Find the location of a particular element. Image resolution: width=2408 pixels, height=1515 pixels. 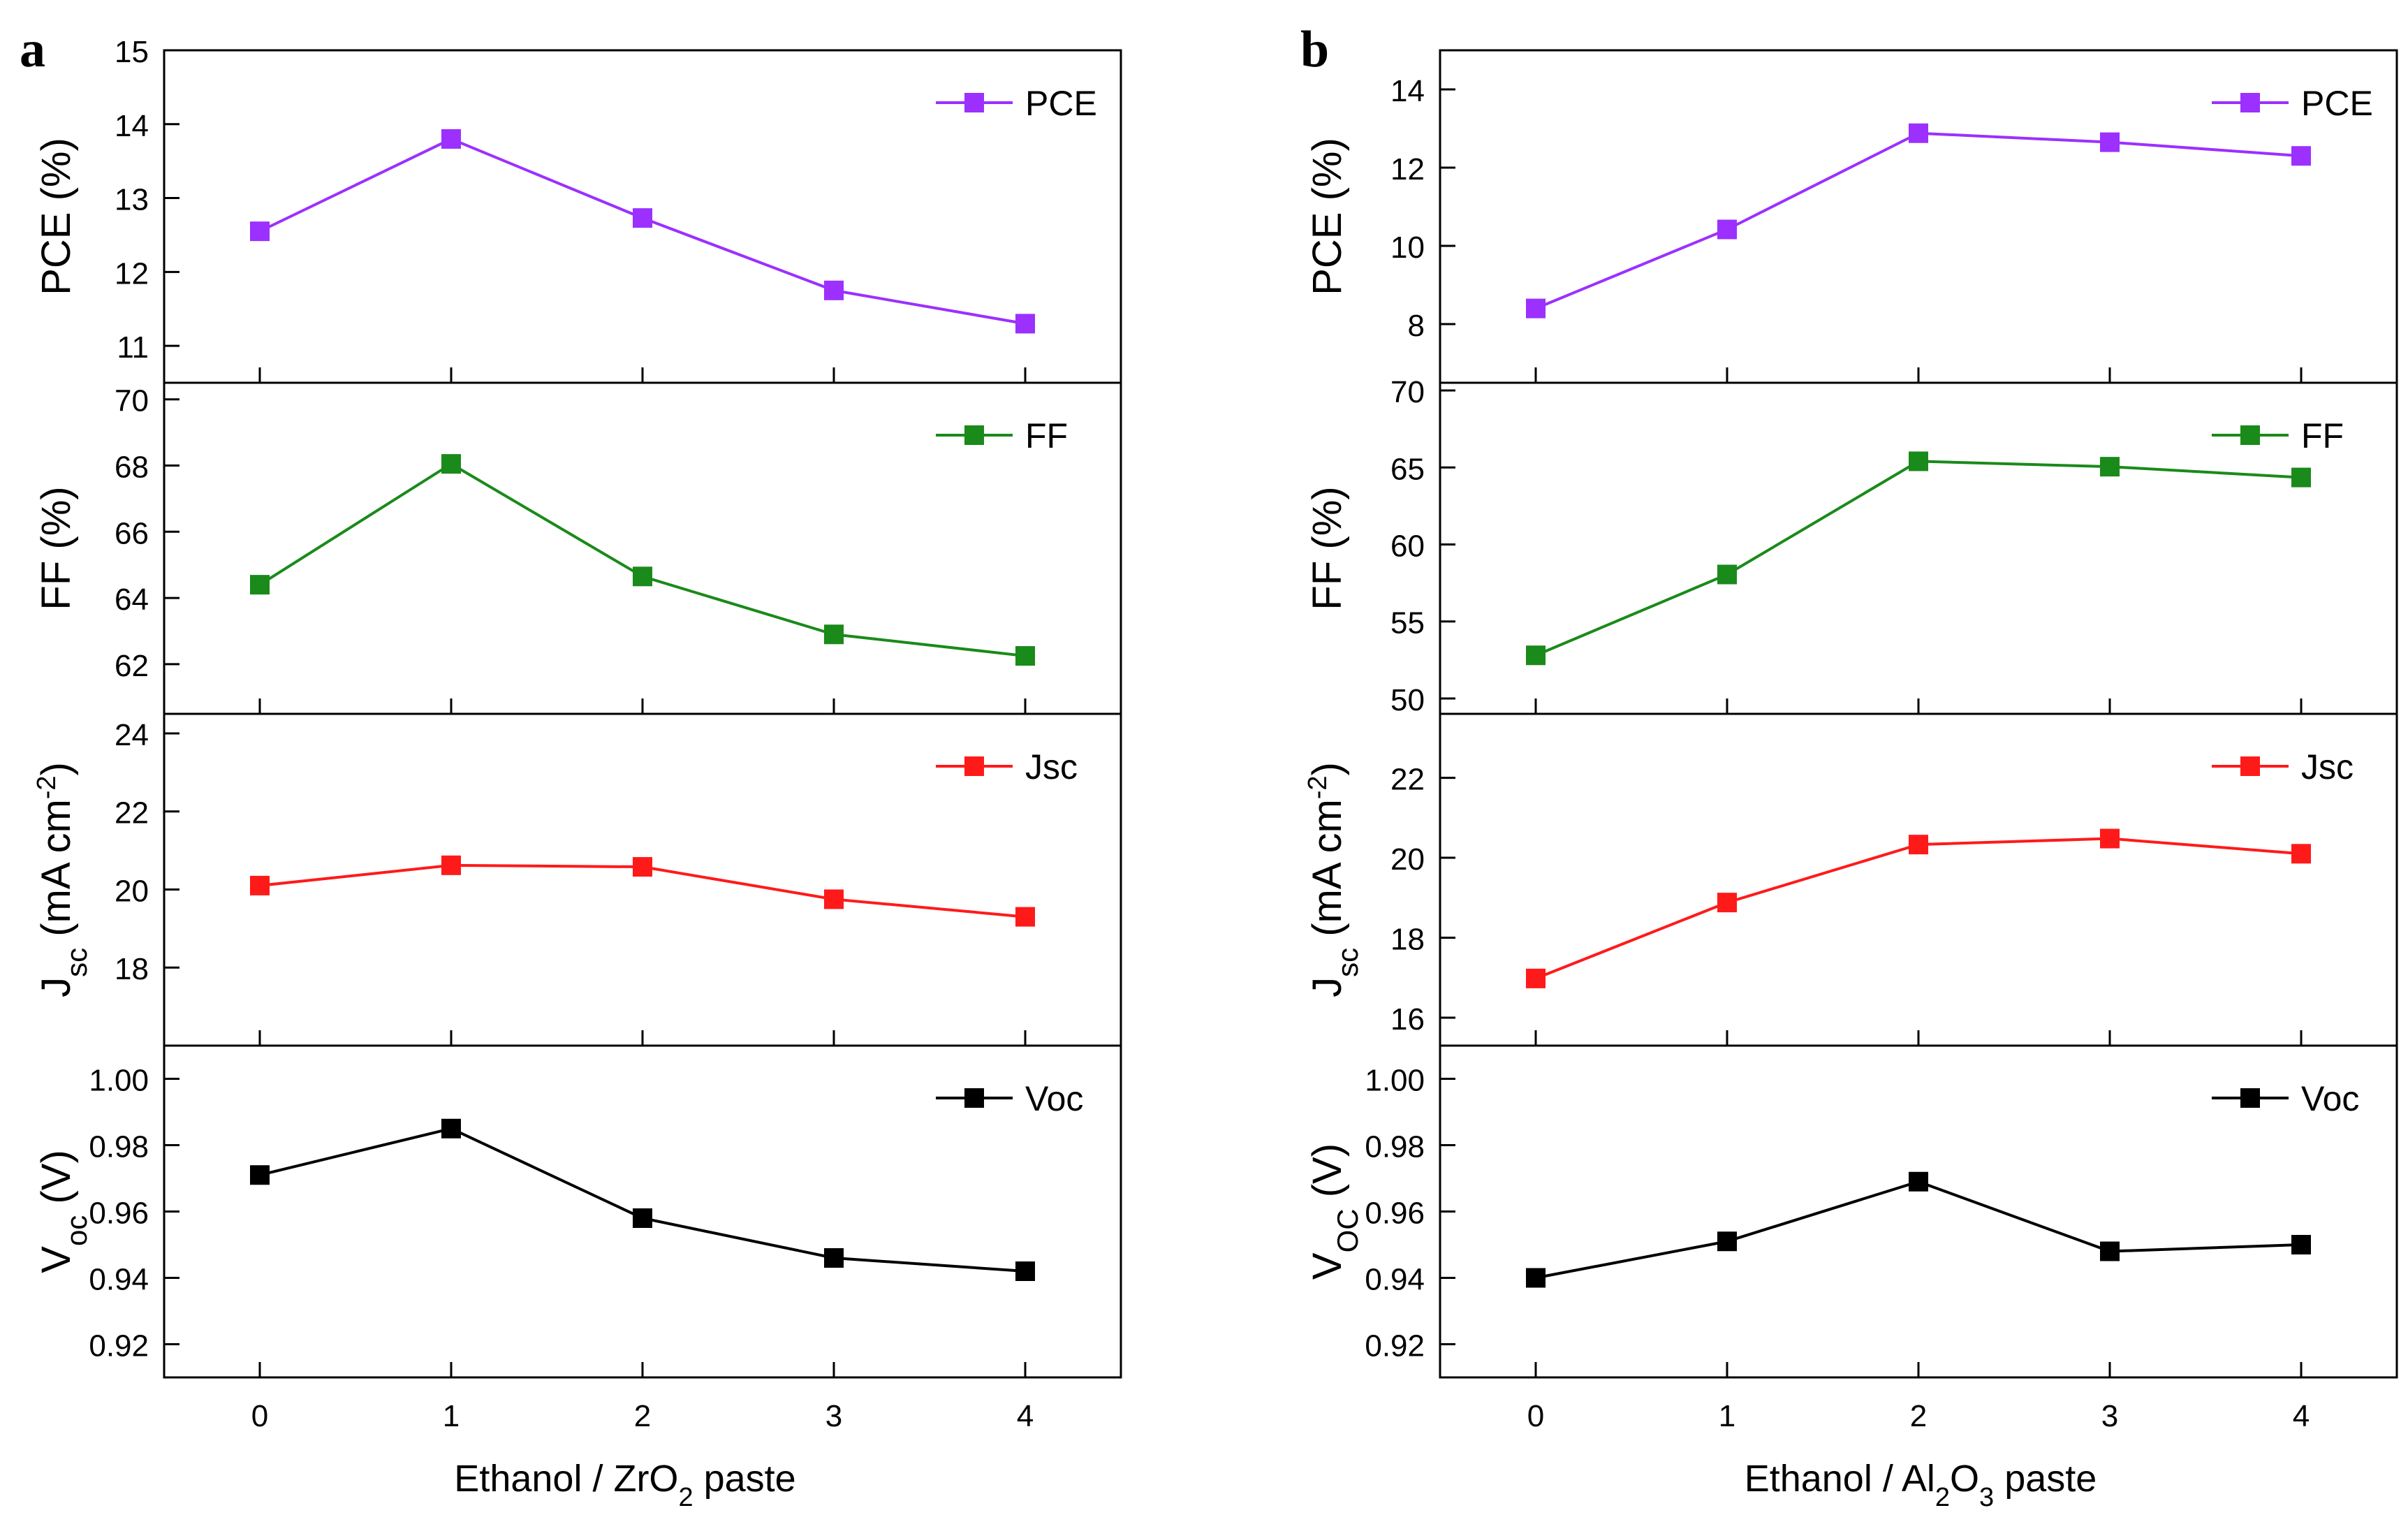

y-label-suffix: (mA cm is located at coordinates (56, 873).